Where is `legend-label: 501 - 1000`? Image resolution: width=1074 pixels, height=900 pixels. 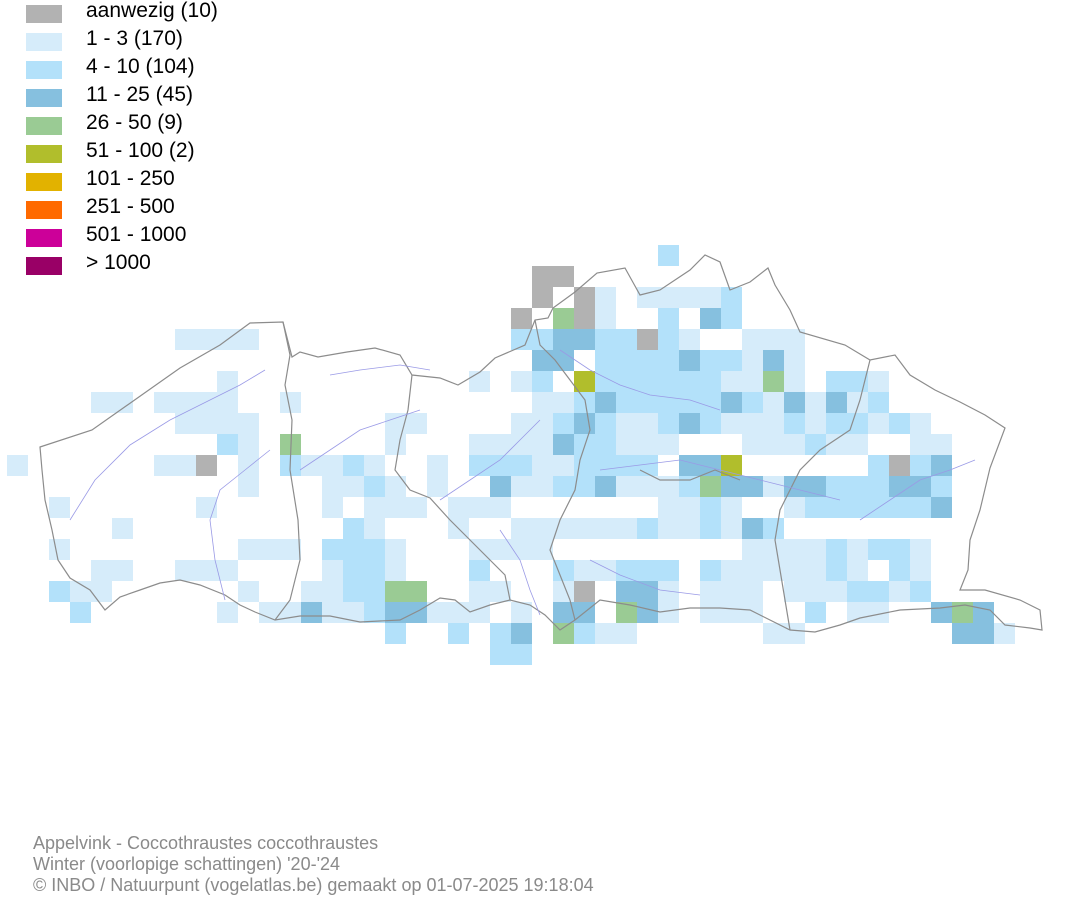 legend-label: 501 - 1000 is located at coordinates (136, 234).